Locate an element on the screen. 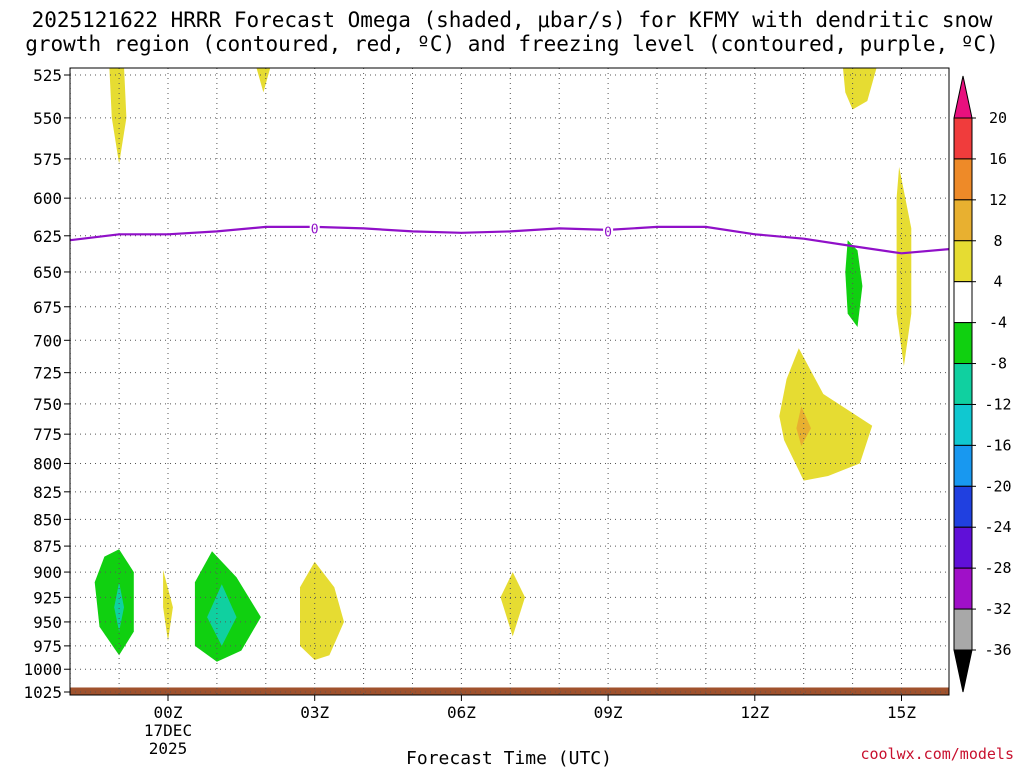 The image size is (1024, 768). y-tick-label: 800 is located at coordinates (47, 463).